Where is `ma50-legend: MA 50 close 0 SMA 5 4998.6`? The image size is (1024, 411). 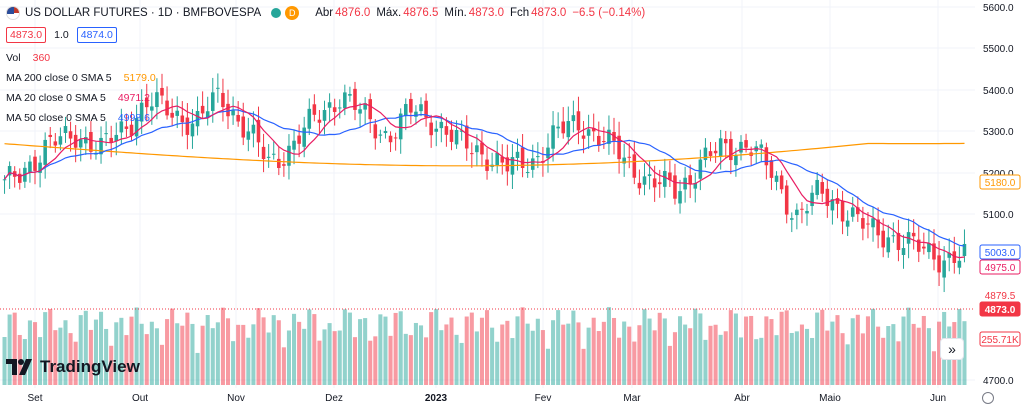 ma50-legend: MA 50 close 0 SMA 5 4998.6 is located at coordinates (78, 118).